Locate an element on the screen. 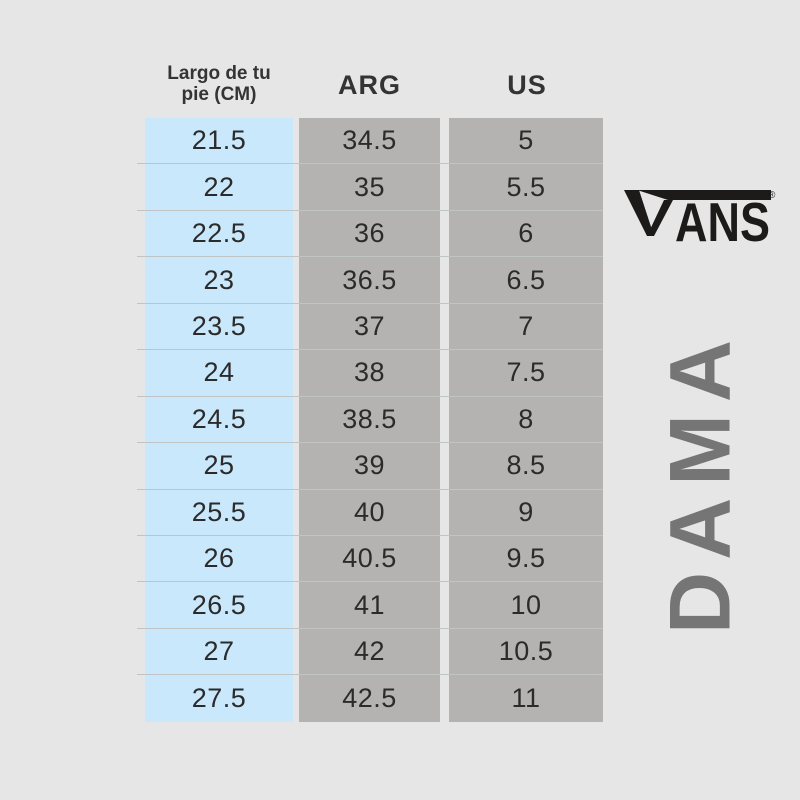 The height and width of the screenshot is (800, 800). table-row: 22.5 36 6 is located at coordinates (370, 234).